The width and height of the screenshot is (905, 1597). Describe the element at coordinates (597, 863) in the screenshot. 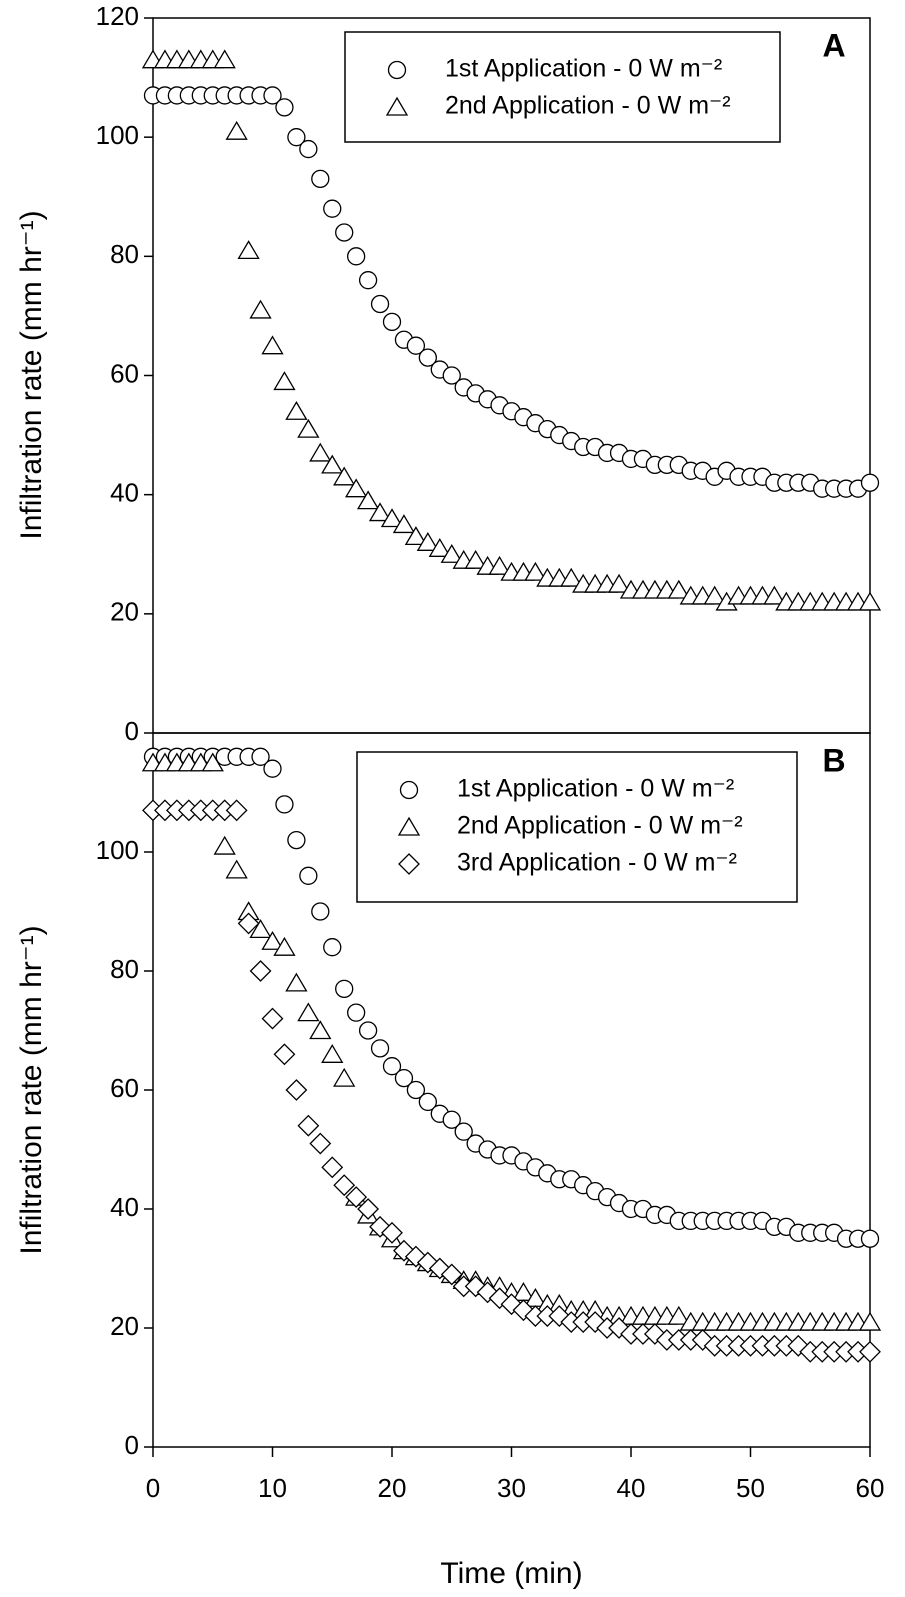

I see `legend-label: 3rd Application - 0 W m⁻²` at that location.